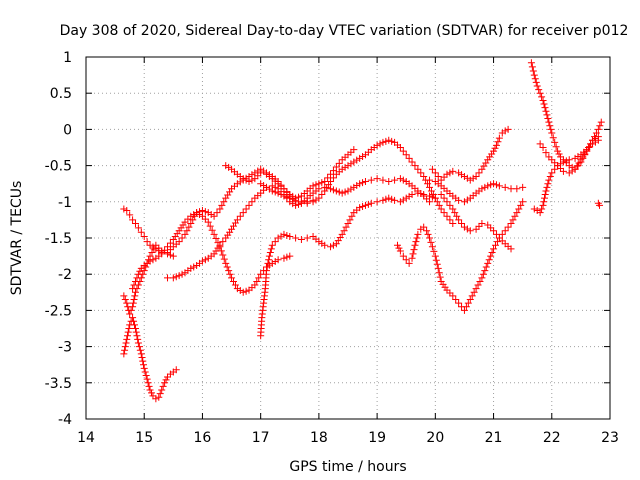 The width and height of the screenshot is (640, 480). I want to click on series-track-o, so click(570, 147).